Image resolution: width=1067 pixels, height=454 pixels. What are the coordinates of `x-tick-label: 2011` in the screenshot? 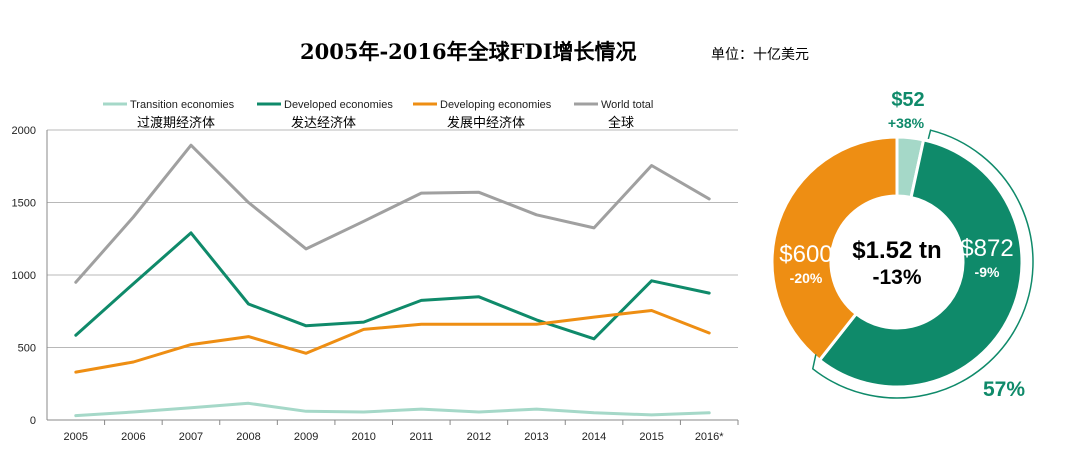 It's located at (421, 437).